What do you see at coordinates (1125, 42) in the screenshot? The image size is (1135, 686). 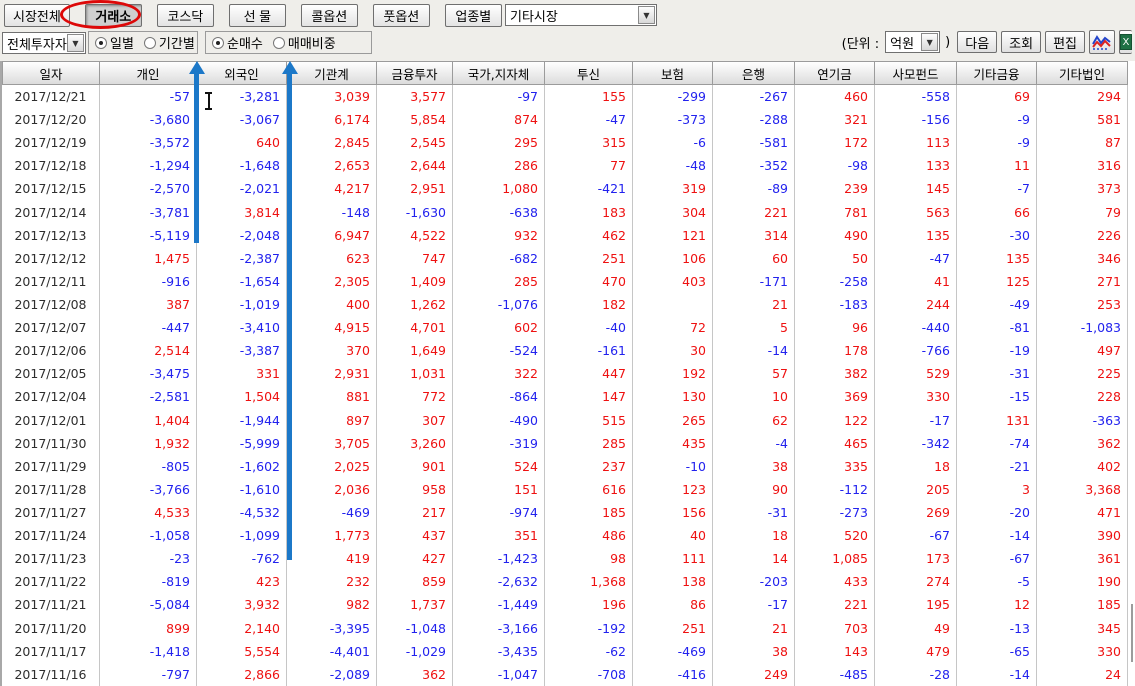 I see `excel-icon: X` at bounding box center [1125, 42].